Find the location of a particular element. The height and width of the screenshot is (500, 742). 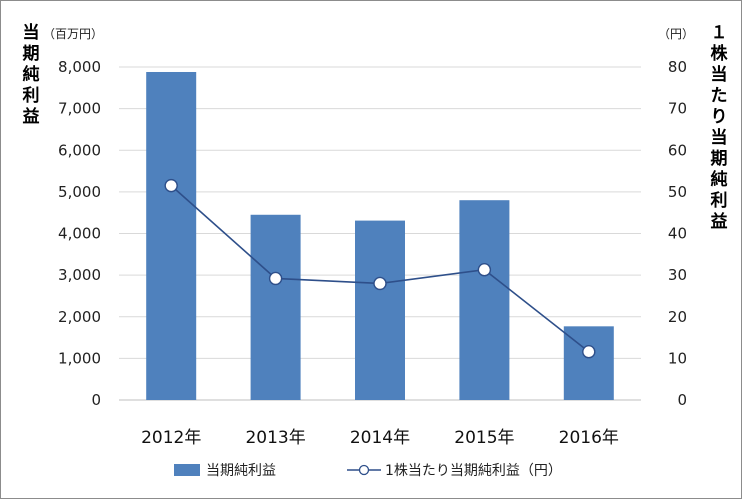

legend: 当期純利益 1株当たり当期純利益（円） is located at coordinates (368, 471).